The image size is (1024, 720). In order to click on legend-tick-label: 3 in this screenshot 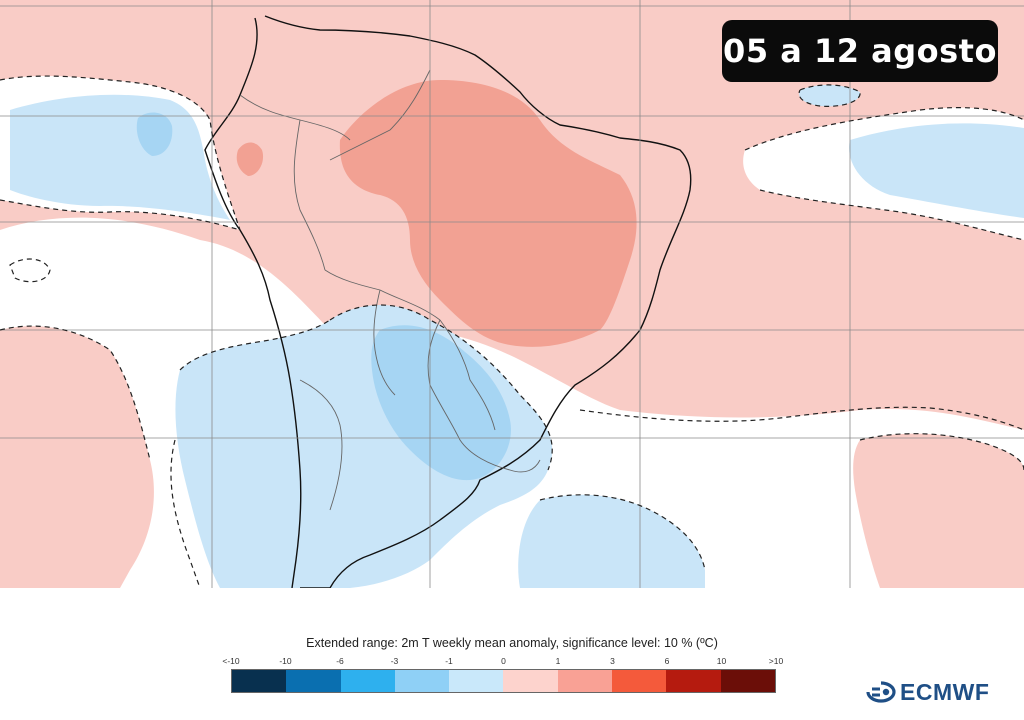, I will do `click(612, 661)`.